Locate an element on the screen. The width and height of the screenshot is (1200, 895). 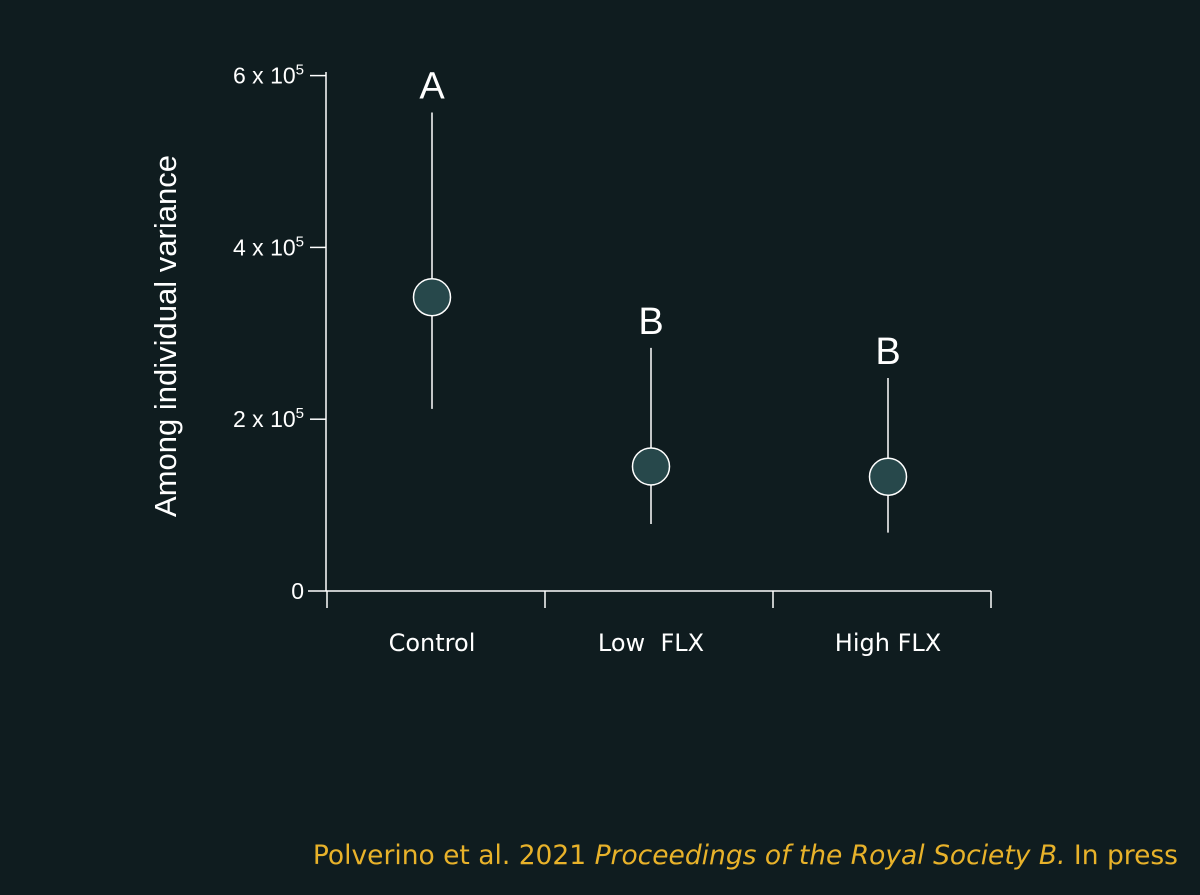
significance-letter: A is located at coordinates (432, 87).